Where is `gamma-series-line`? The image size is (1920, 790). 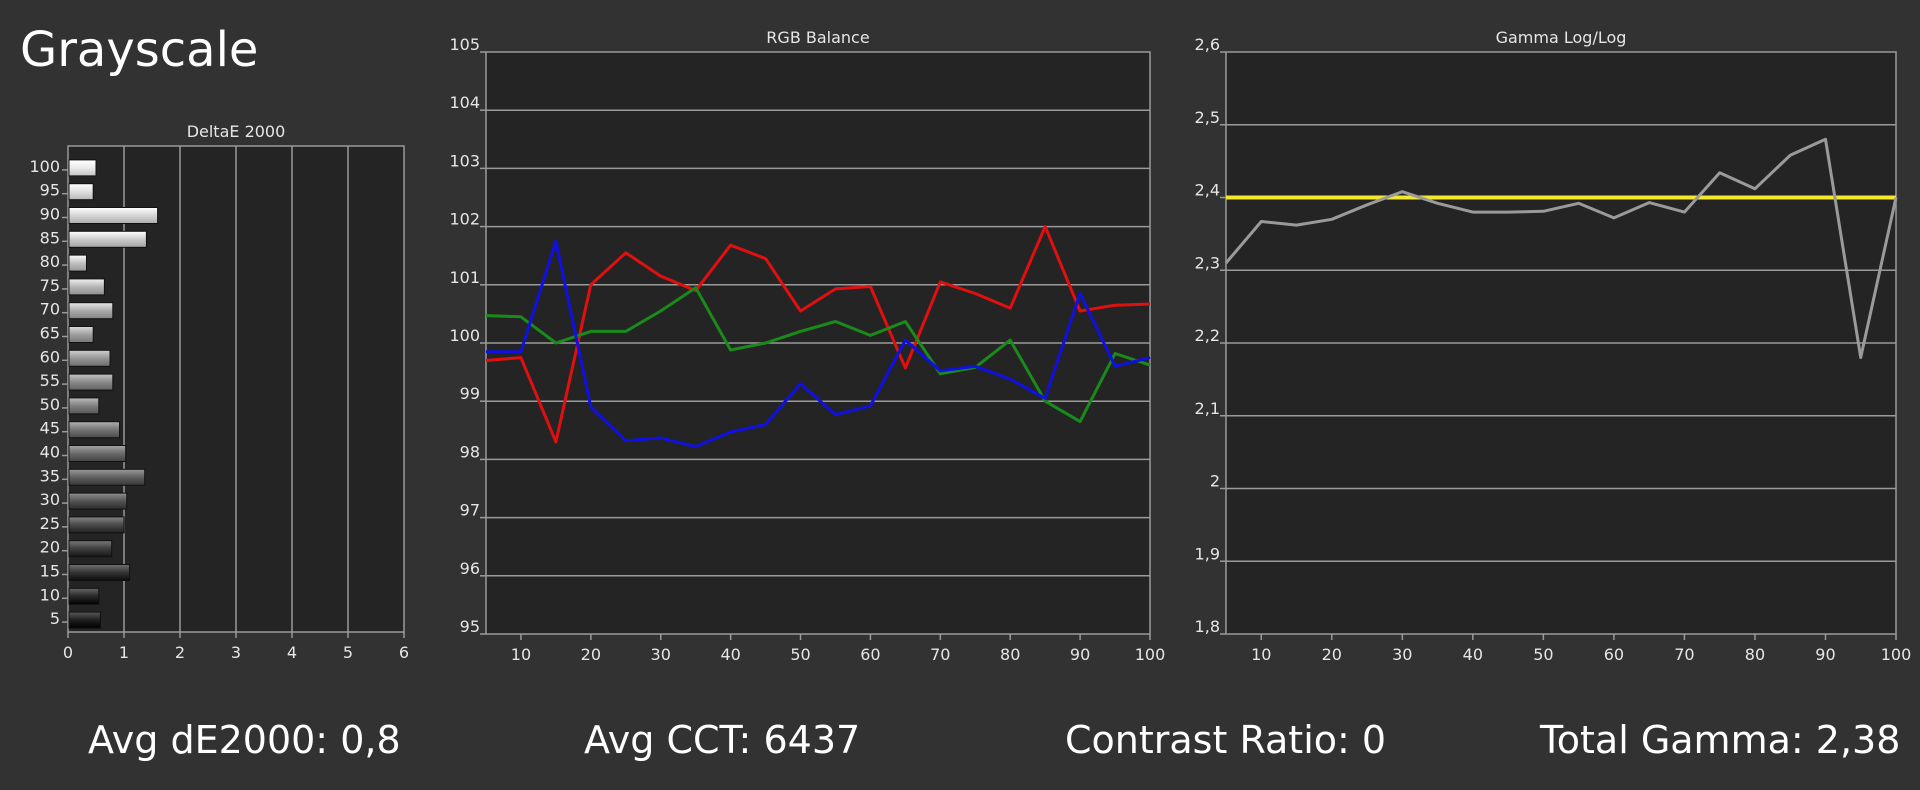 gamma-series-line is located at coordinates (1561, 248).